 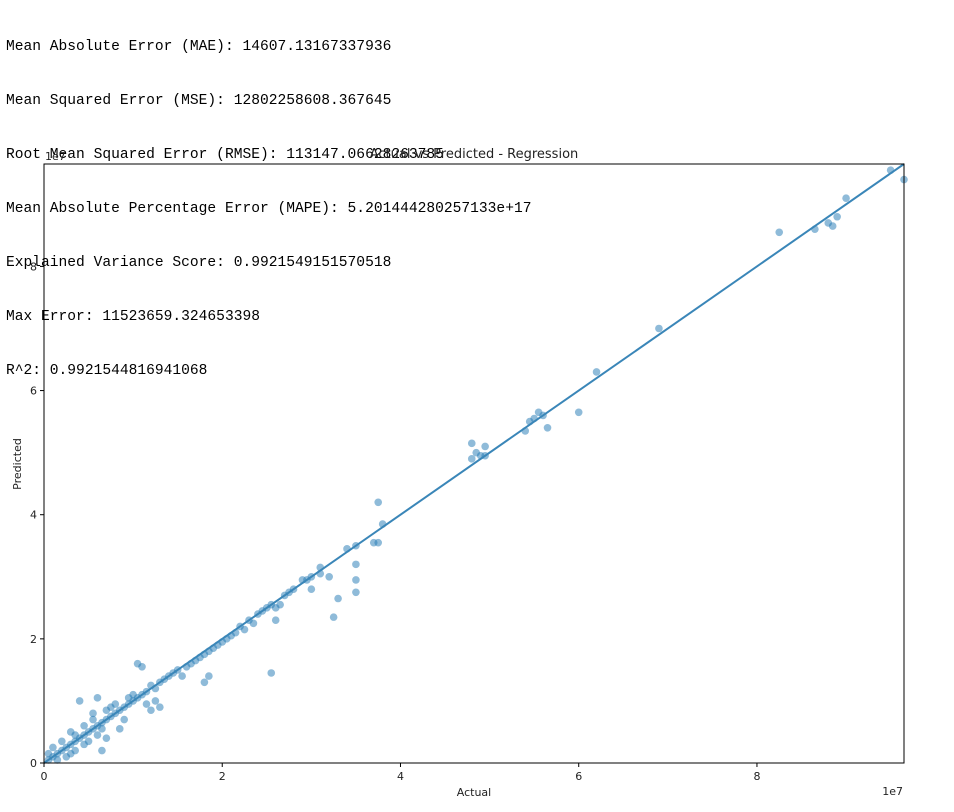 I want to click on x-tick-label: 4, so click(x=400, y=776).